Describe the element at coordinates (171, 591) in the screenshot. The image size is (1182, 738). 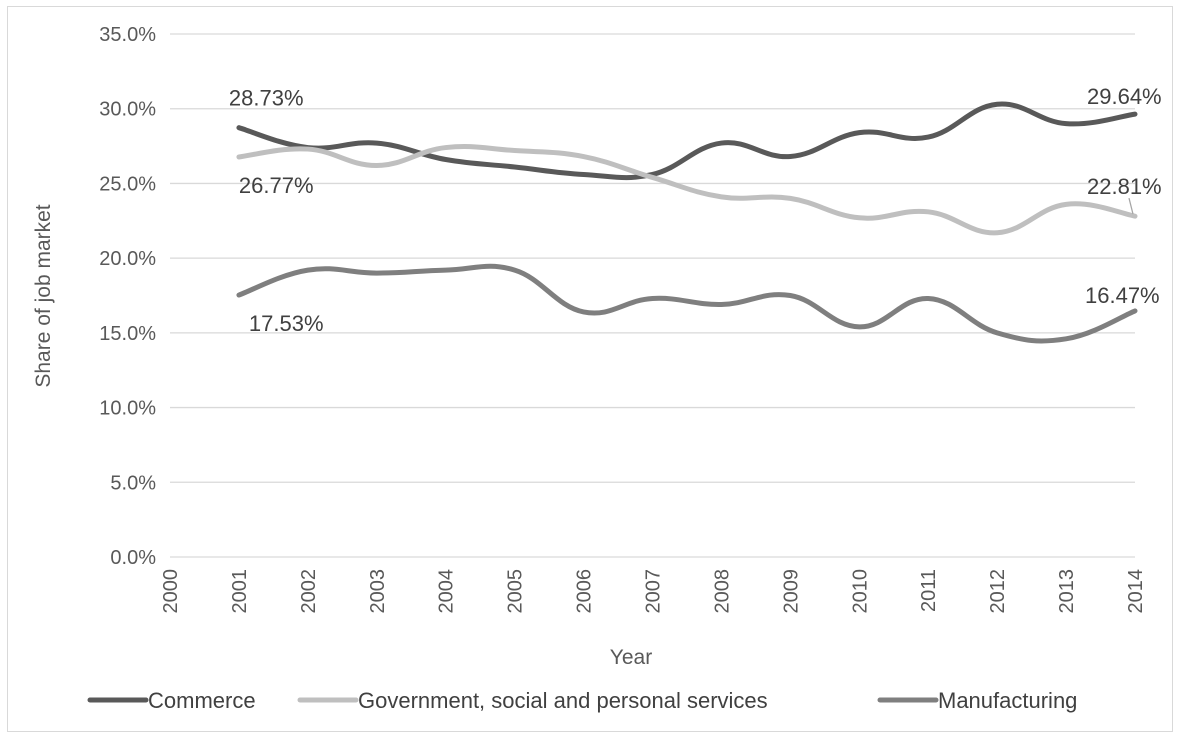
I see `x-tick-label: 2000` at that location.